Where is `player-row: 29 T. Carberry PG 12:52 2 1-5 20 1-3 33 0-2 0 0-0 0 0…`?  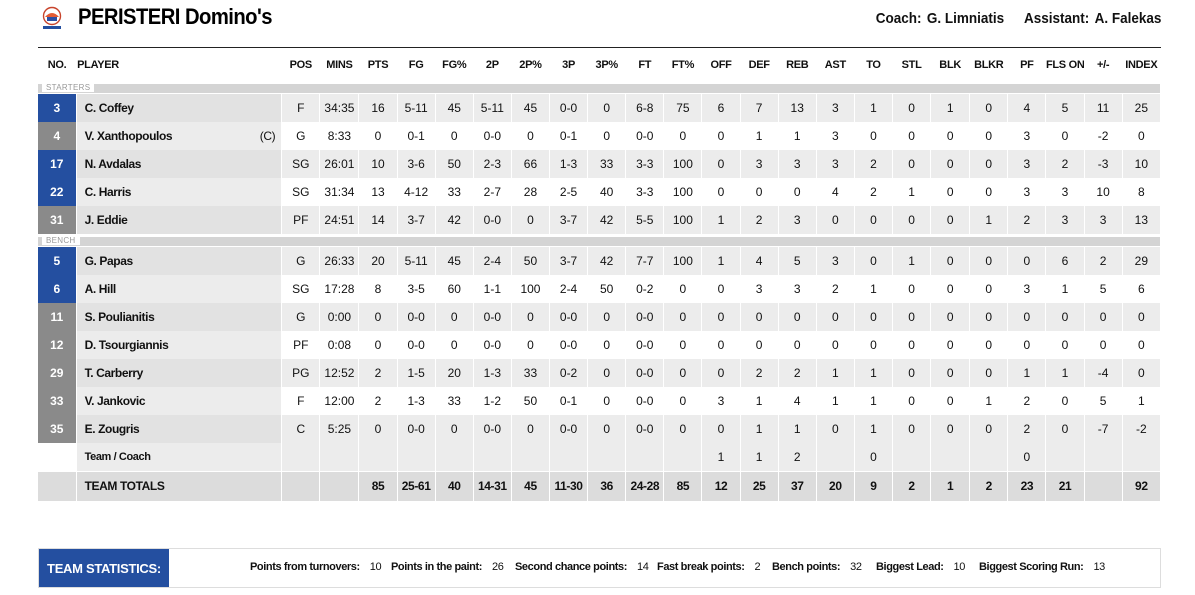 player-row: 29 T. Carberry PG 12:52 2 1-5 20 1-3 33 0-2 0 0-0 0 0… is located at coordinates (600, 373).